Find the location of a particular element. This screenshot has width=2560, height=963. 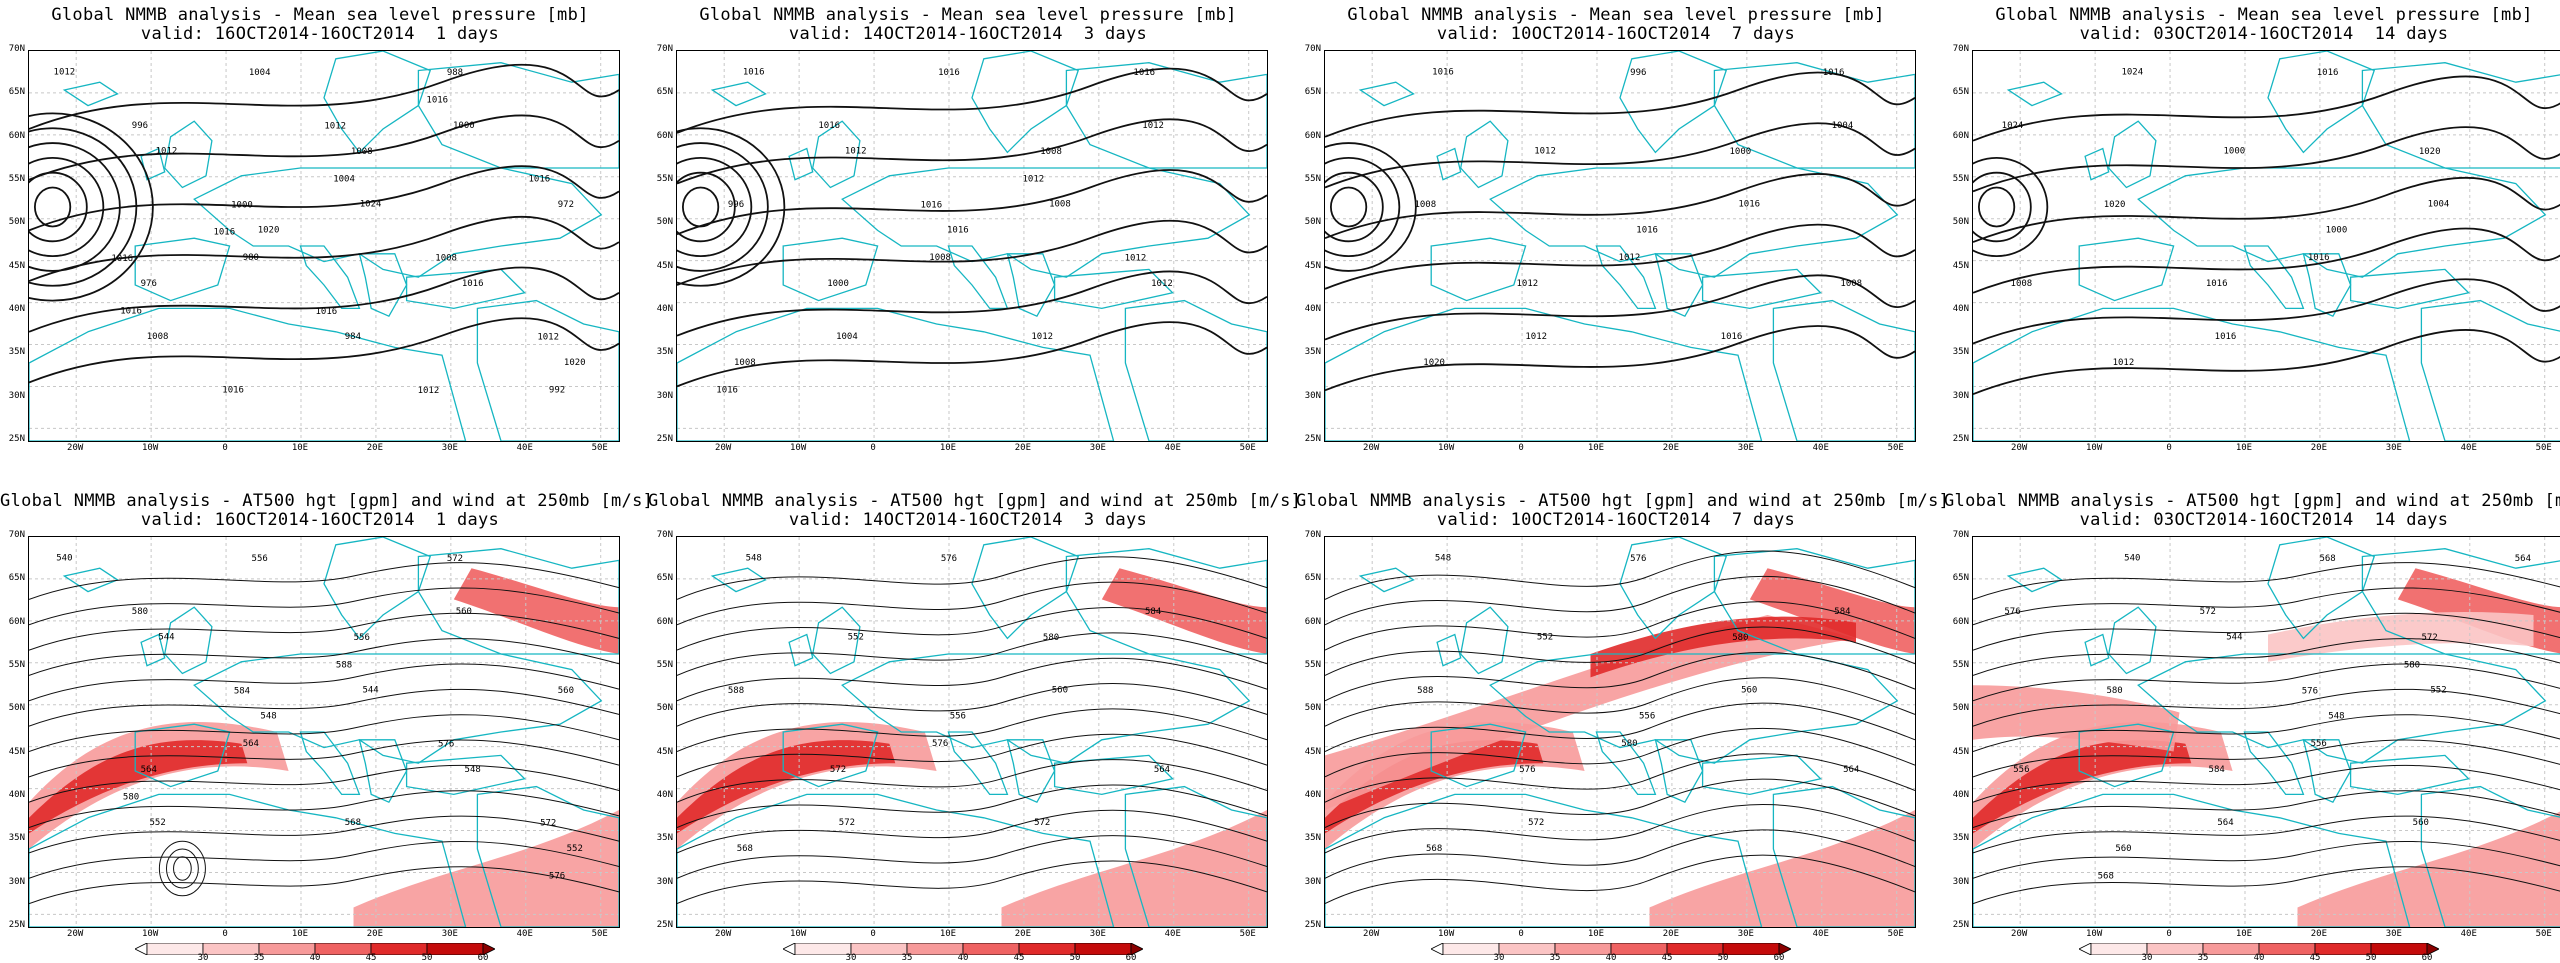

longitude-label: 20W is located at coordinates (2019, 934).